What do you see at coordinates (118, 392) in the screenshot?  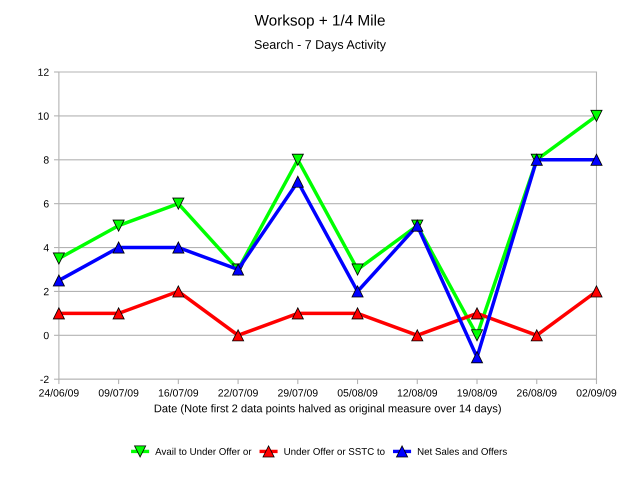 I see `x-tick-label: 09/07/09` at bounding box center [118, 392].